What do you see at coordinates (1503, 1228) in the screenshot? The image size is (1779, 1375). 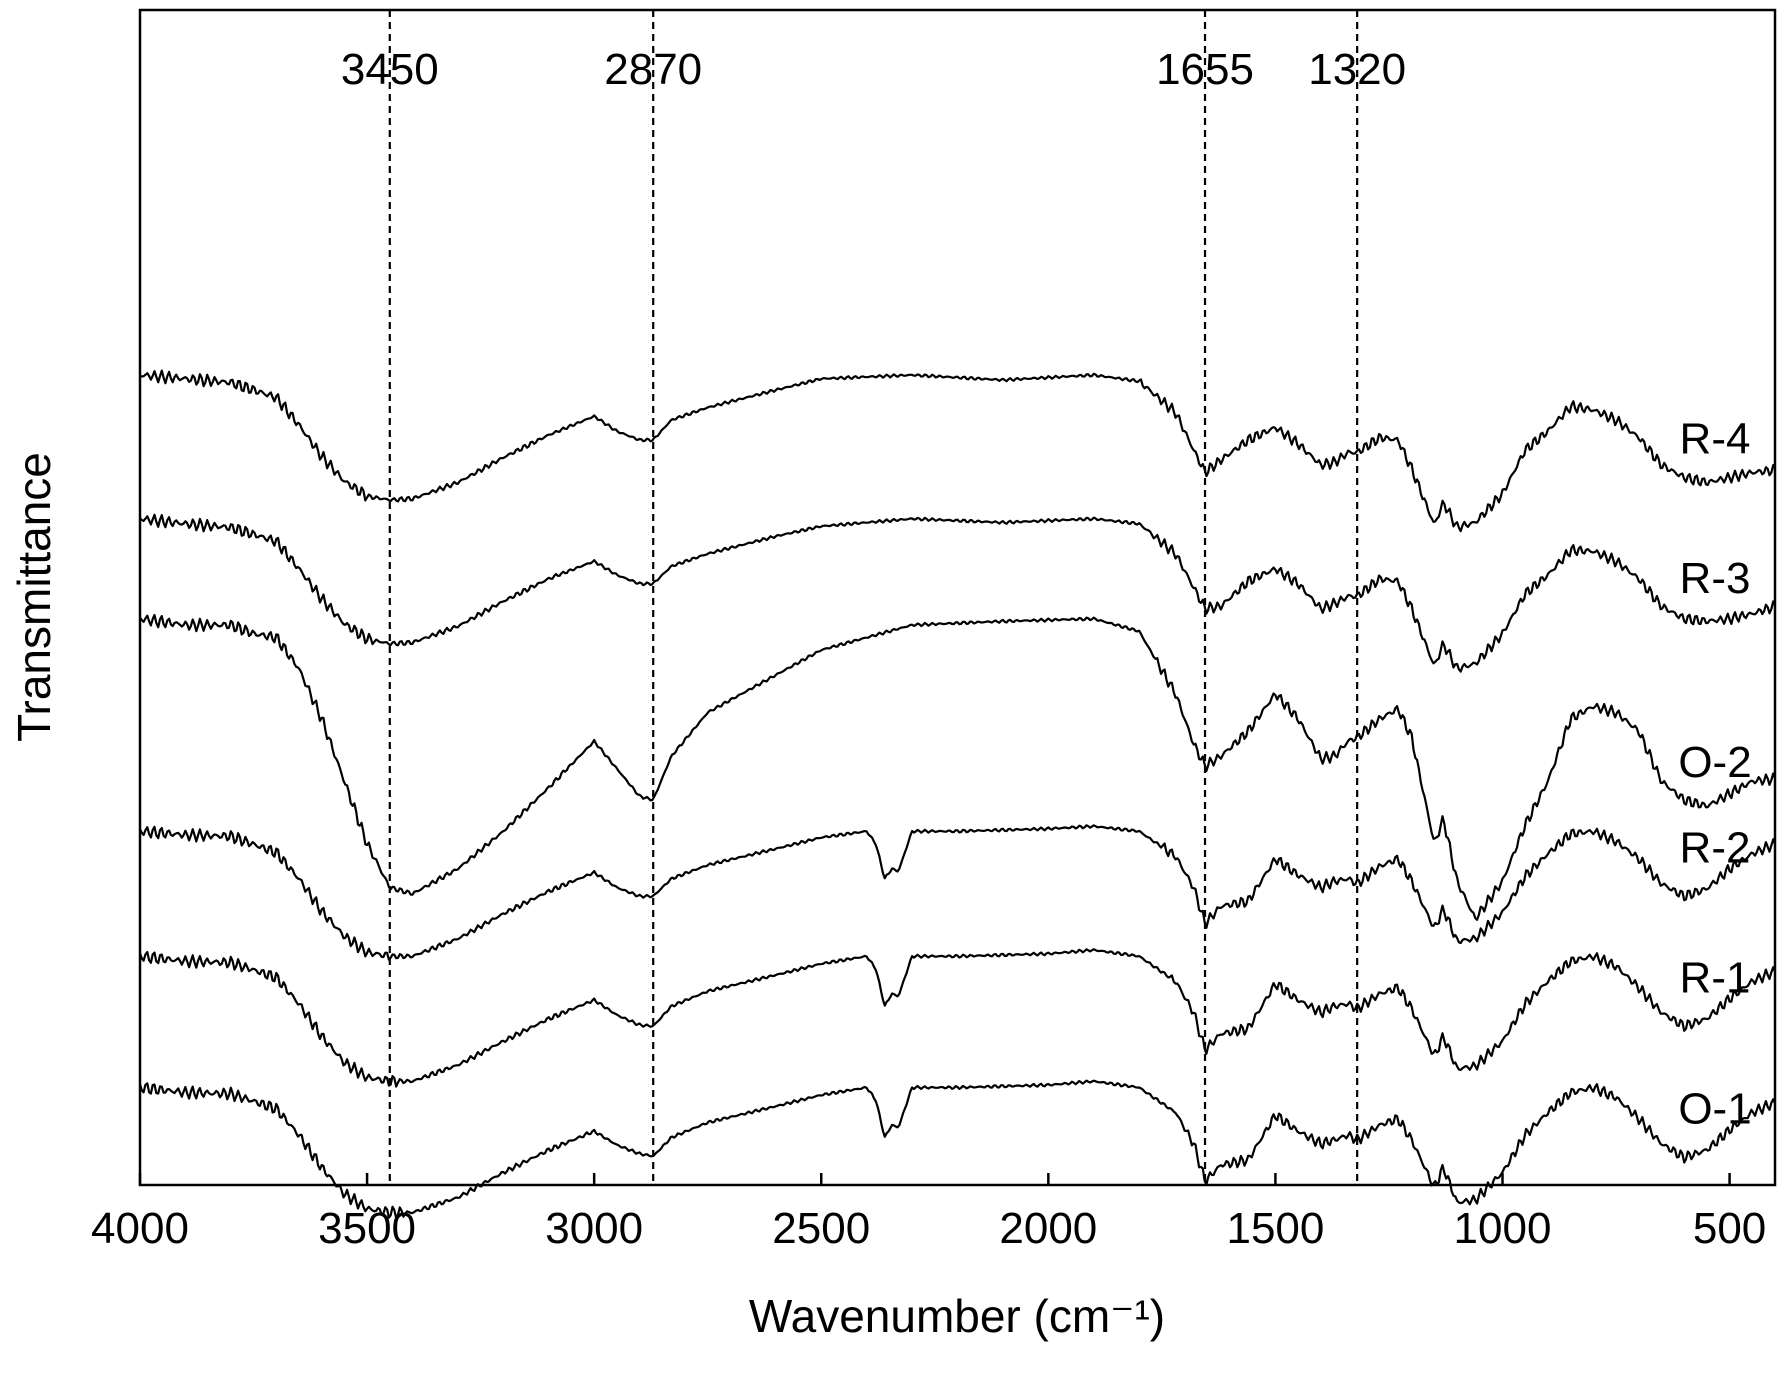 I see `x-tick-label-1000: 1000` at bounding box center [1503, 1228].